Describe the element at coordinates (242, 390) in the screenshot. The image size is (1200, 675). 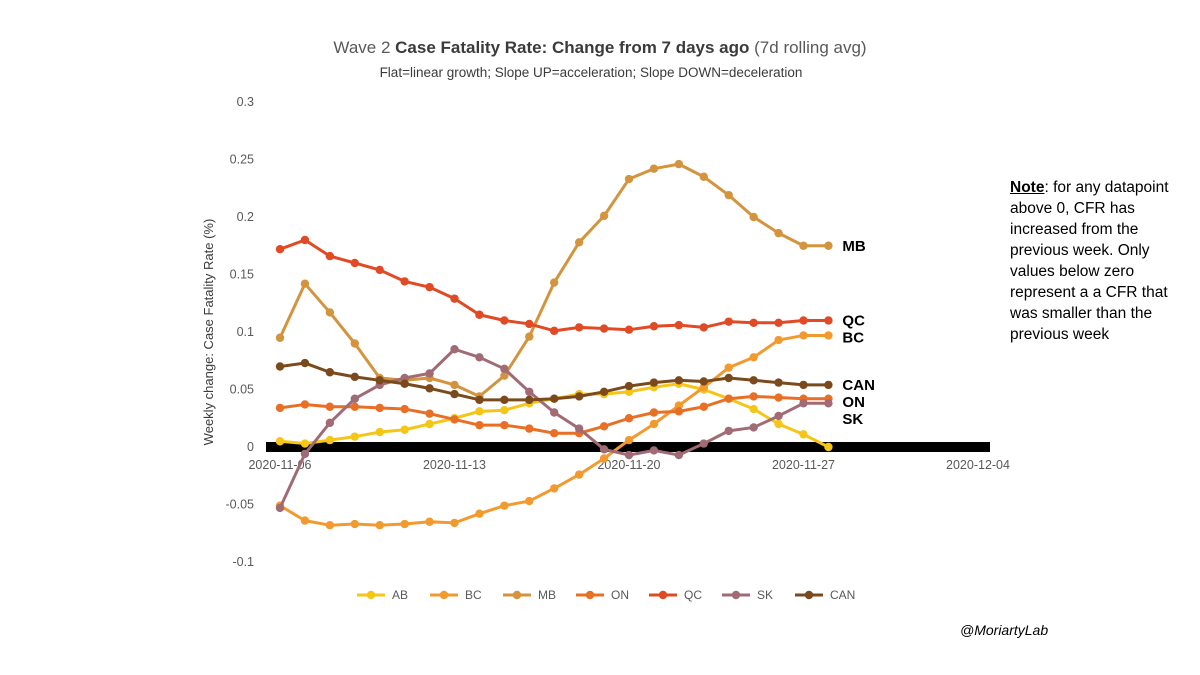
I see `y-tick-label: 0.05` at that location.